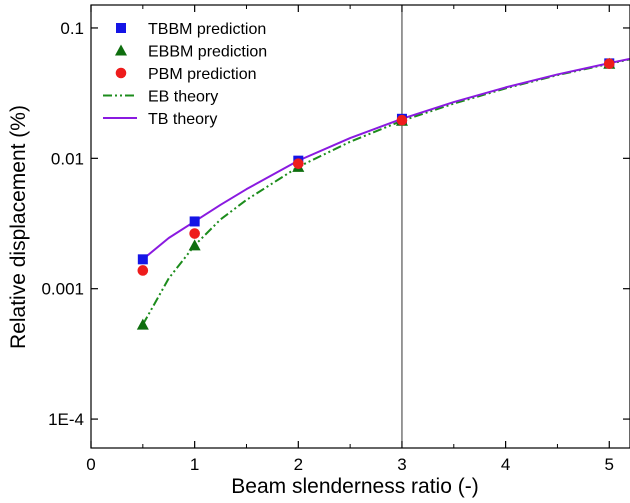  Describe the element at coordinates (90, 464) in the screenshot. I see `x-tick-label: 0` at that location.